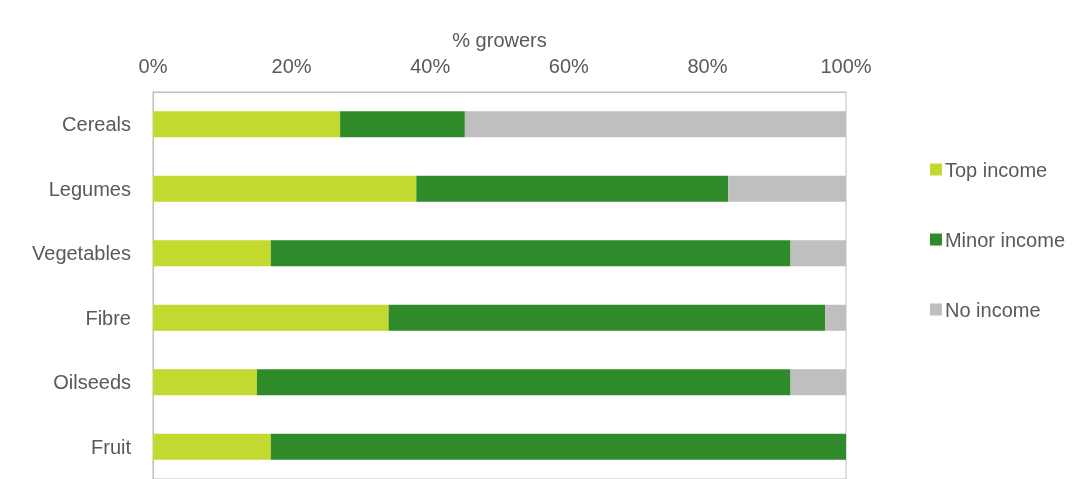  Describe the element at coordinates (996, 169) in the screenshot. I see `legend-label: Top income` at that location.